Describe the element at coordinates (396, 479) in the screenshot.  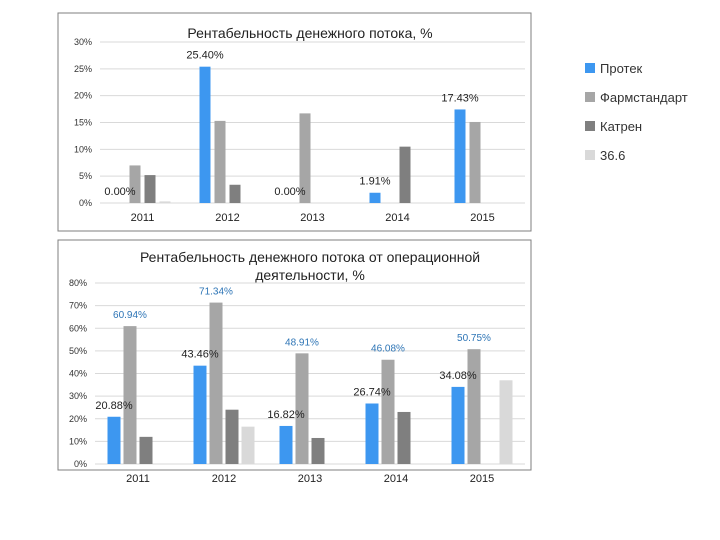
I see `chart-2-x-tick: 2014` at that location.